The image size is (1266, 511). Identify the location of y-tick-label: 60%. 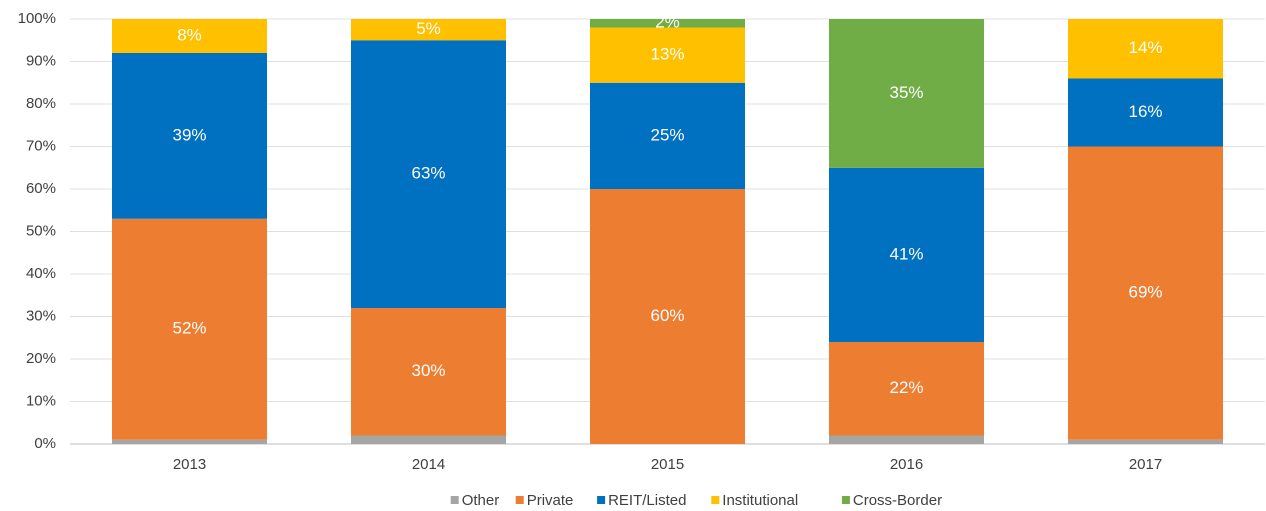
(41, 188).